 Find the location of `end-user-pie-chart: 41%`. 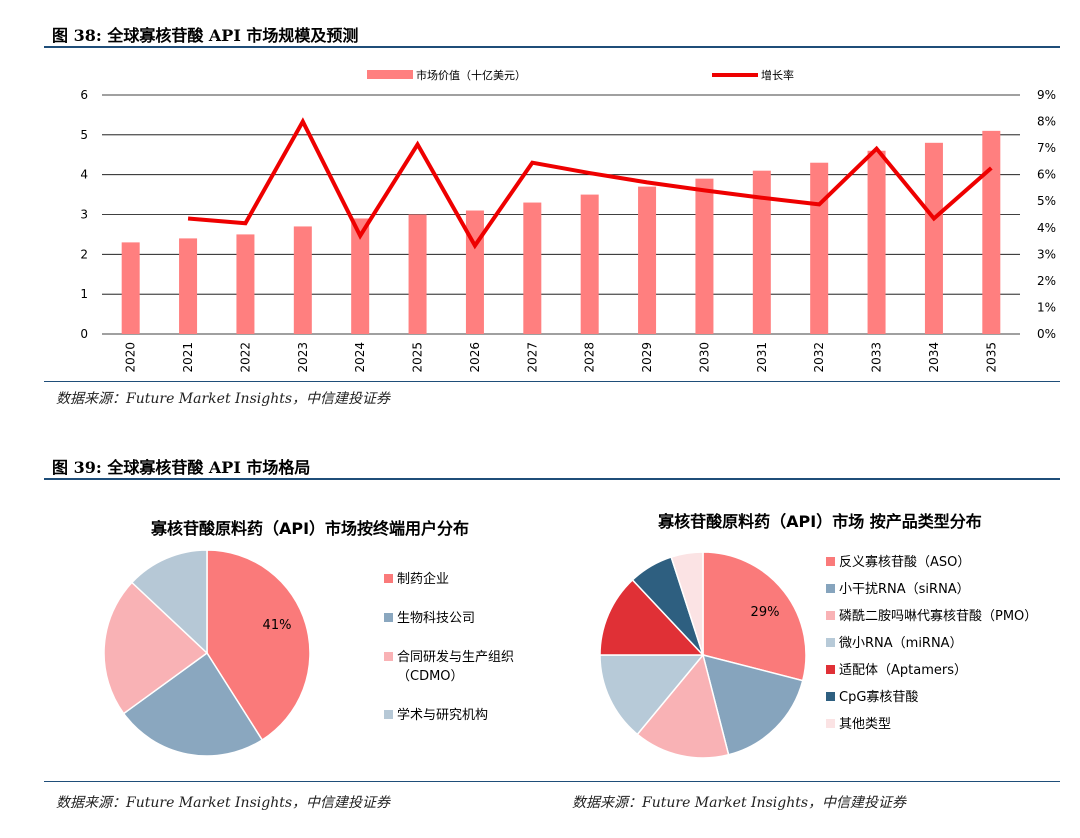

end-user-pie-chart: 41% is located at coordinates (207, 653).